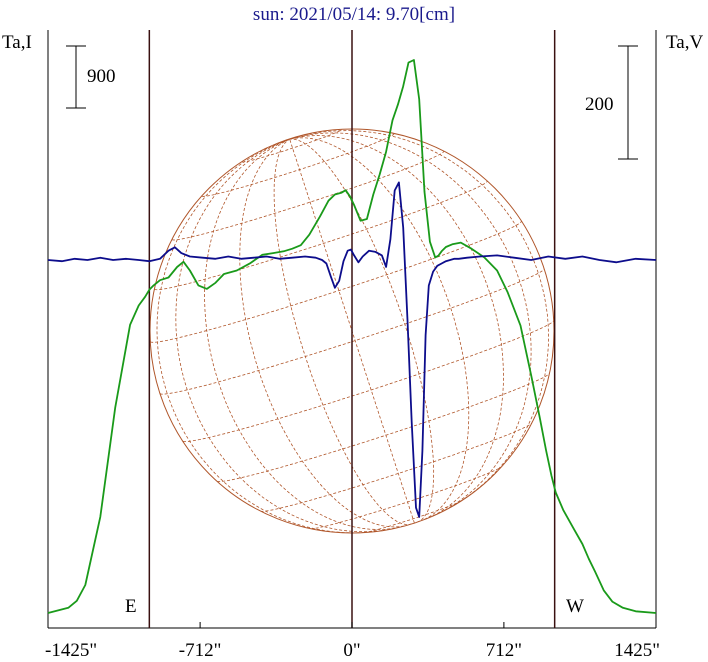  What do you see at coordinates (131, 606) in the screenshot?
I see `limb-label-east: E` at bounding box center [131, 606].